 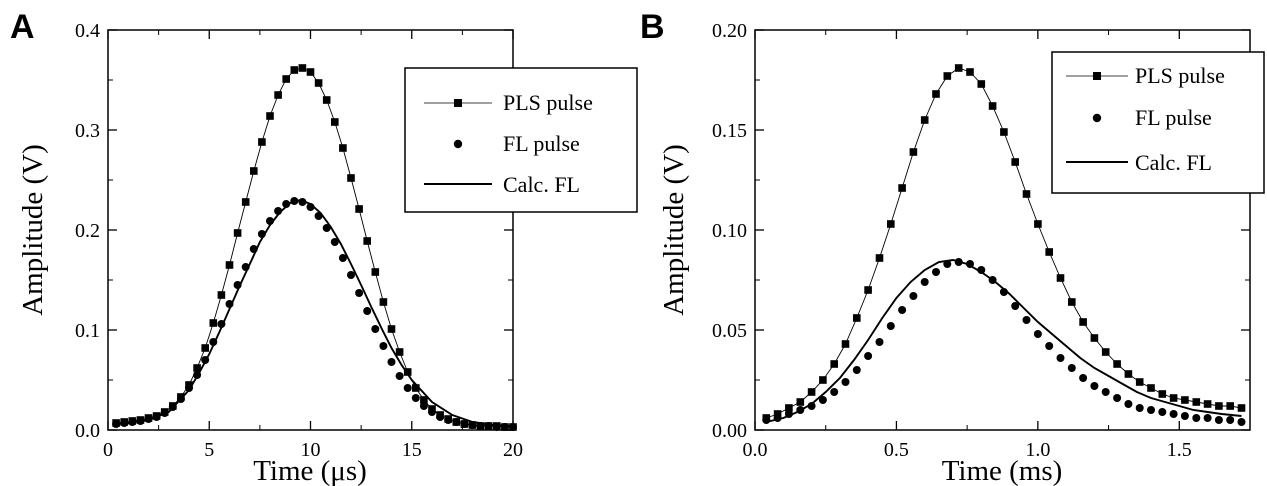 I want to click on legend-box-a, so click(x=521, y=140).